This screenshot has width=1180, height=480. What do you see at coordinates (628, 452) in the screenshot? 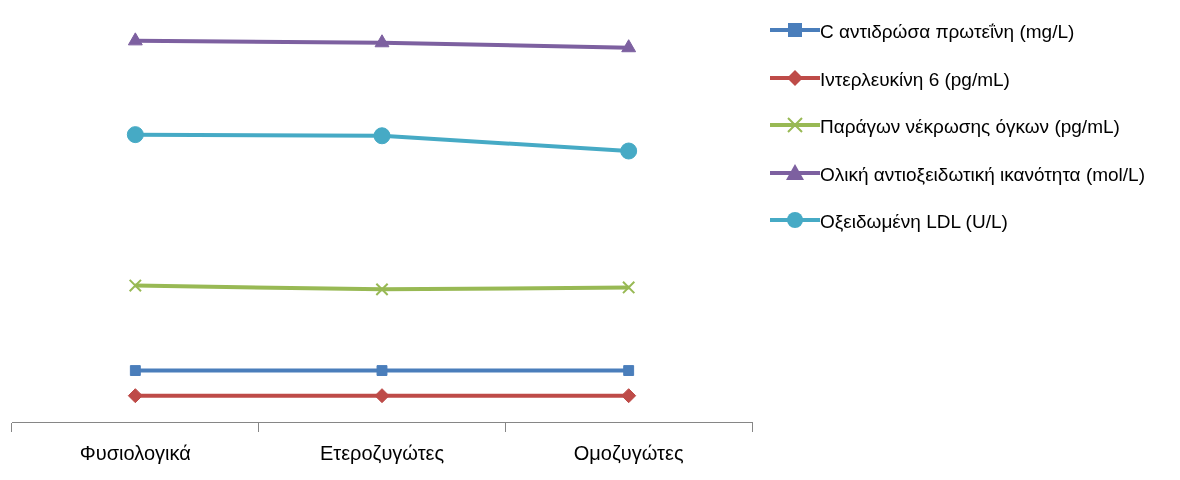
I see `x-tick-label: Ομοζυγώτες` at bounding box center [628, 452].